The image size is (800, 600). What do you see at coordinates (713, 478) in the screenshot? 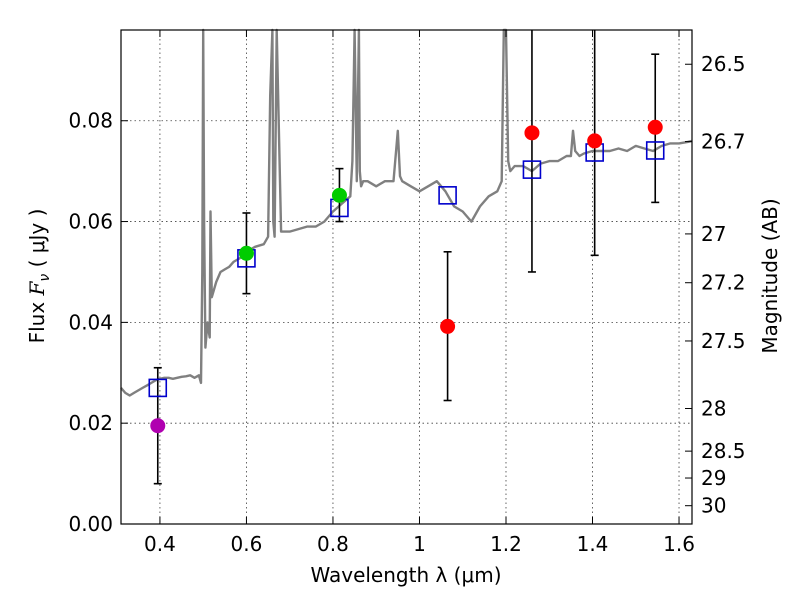
I see `y2-tick-label-7: 29` at bounding box center [713, 478].